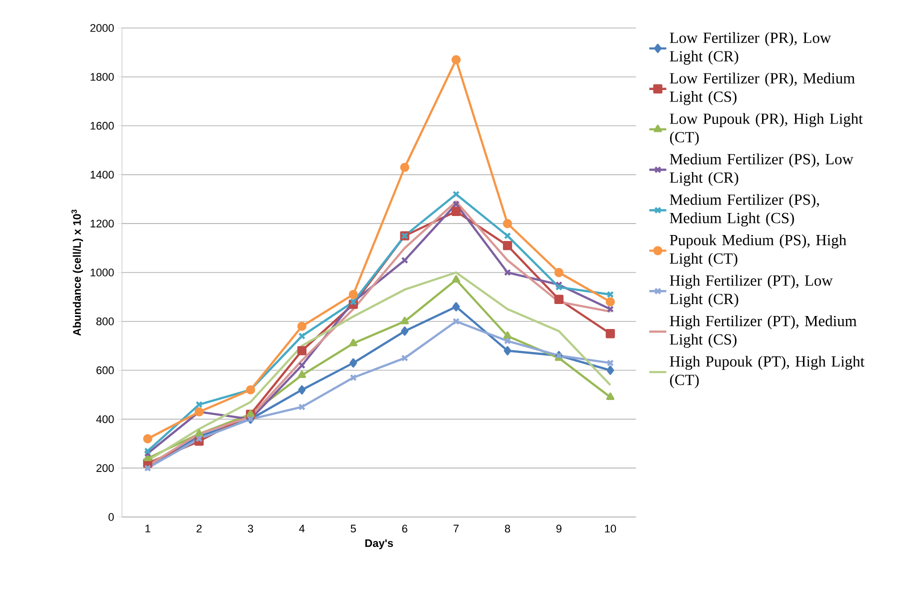 The height and width of the screenshot is (606, 907). What do you see at coordinates (750, 48) in the screenshot?
I see `legend-label: Low Fertilizer (PR), Low Light (CR)` at bounding box center [750, 48].